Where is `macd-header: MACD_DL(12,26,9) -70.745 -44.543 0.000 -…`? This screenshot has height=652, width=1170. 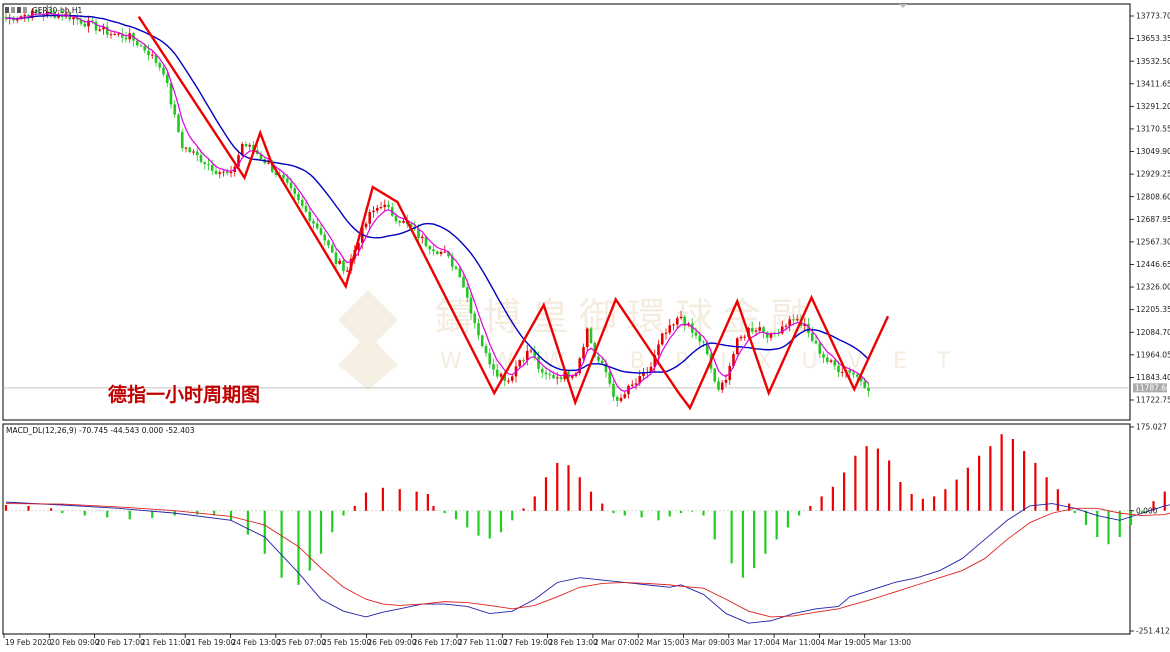 macd-header: MACD_DL(12,26,9) -70.745 -44.543 0.000 -… is located at coordinates (100, 430).